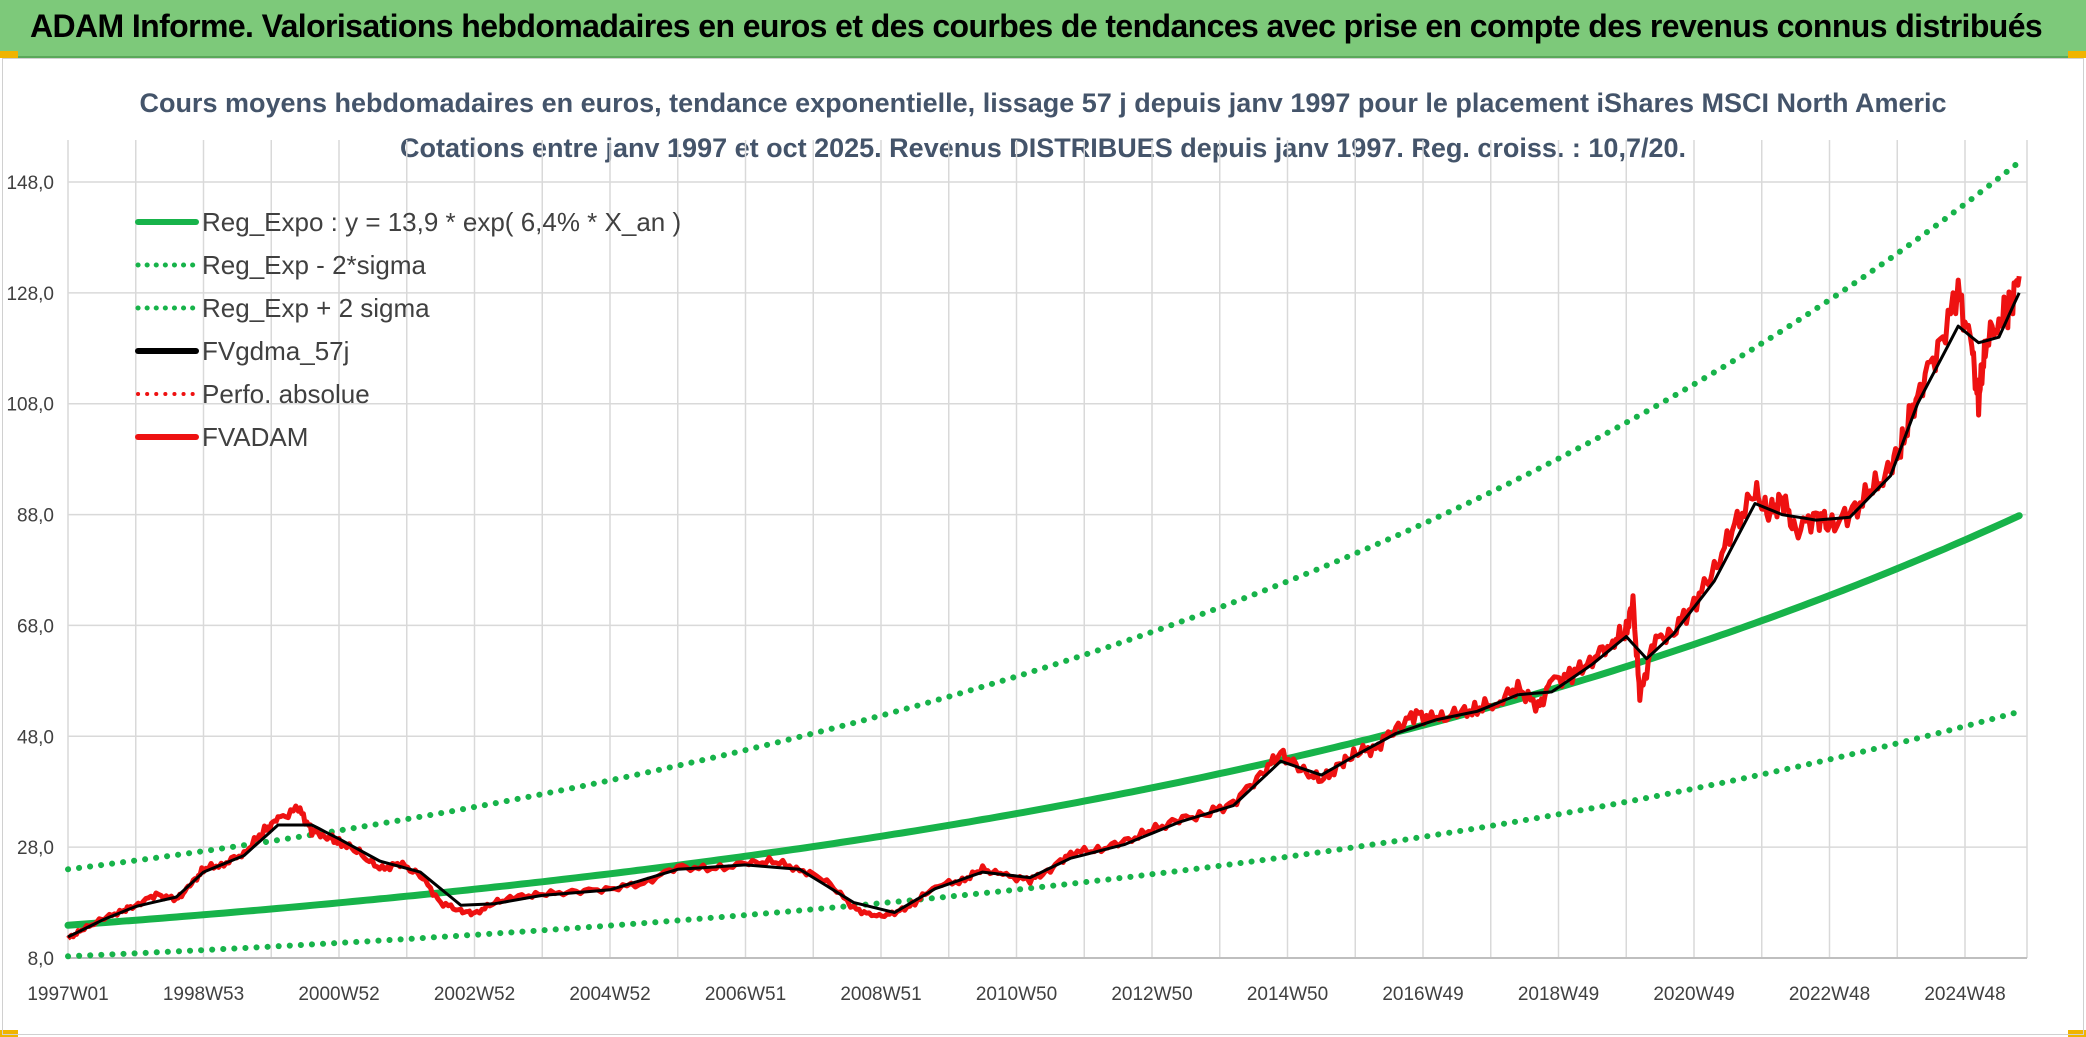 The width and height of the screenshot is (2086, 1037). Describe the element at coordinates (41, 959) in the screenshot. I see `y-tick-label: 8,0` at that location.